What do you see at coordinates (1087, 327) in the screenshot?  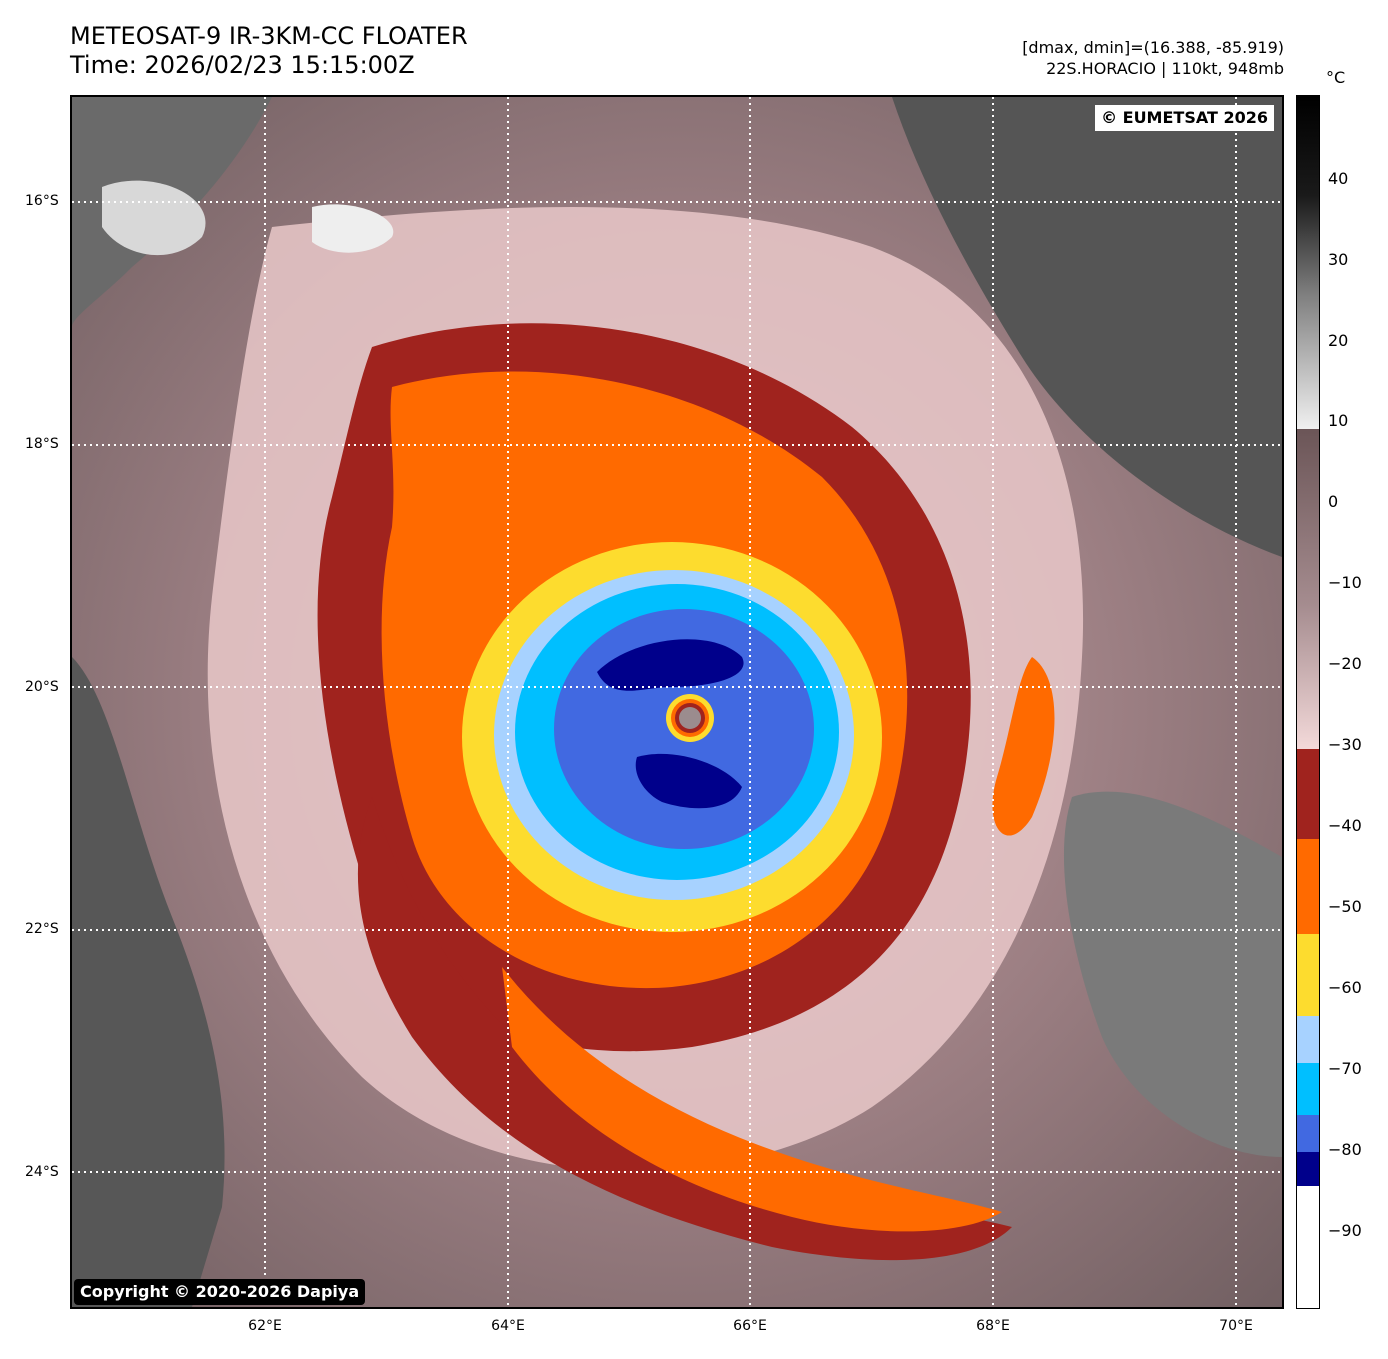 I see `gray-region-ne` at bounding box center [1087, 327].